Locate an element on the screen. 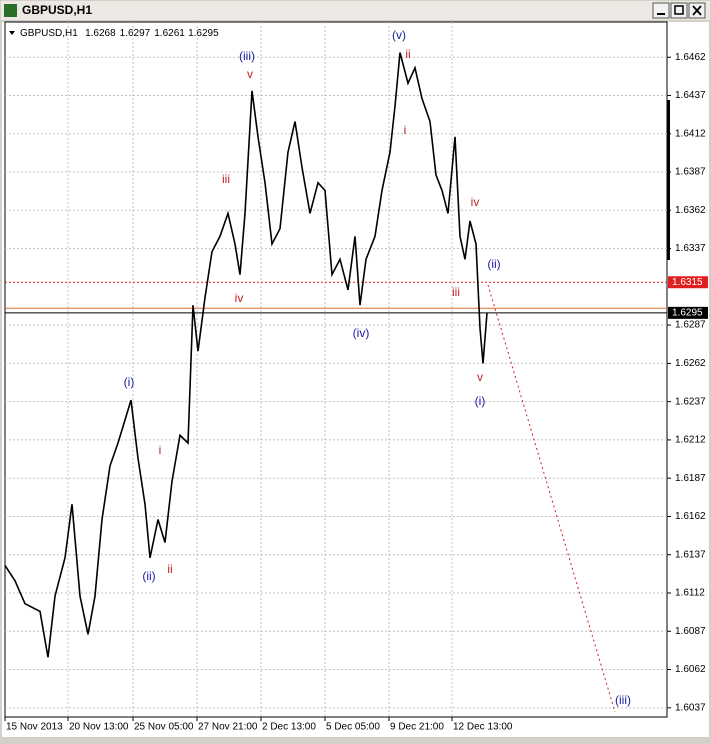 This screenshot has width=711, height=744. minimize-button is located at coordinates (661, 10).